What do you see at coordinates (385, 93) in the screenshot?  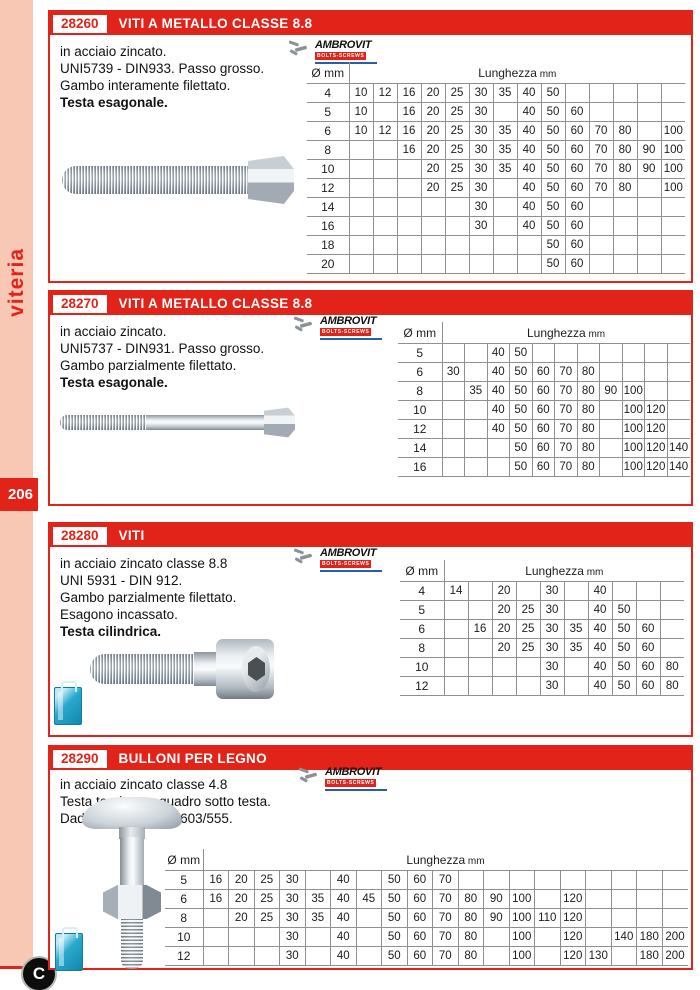 I see `length-cell: 12` at bounding box center [385, 93].